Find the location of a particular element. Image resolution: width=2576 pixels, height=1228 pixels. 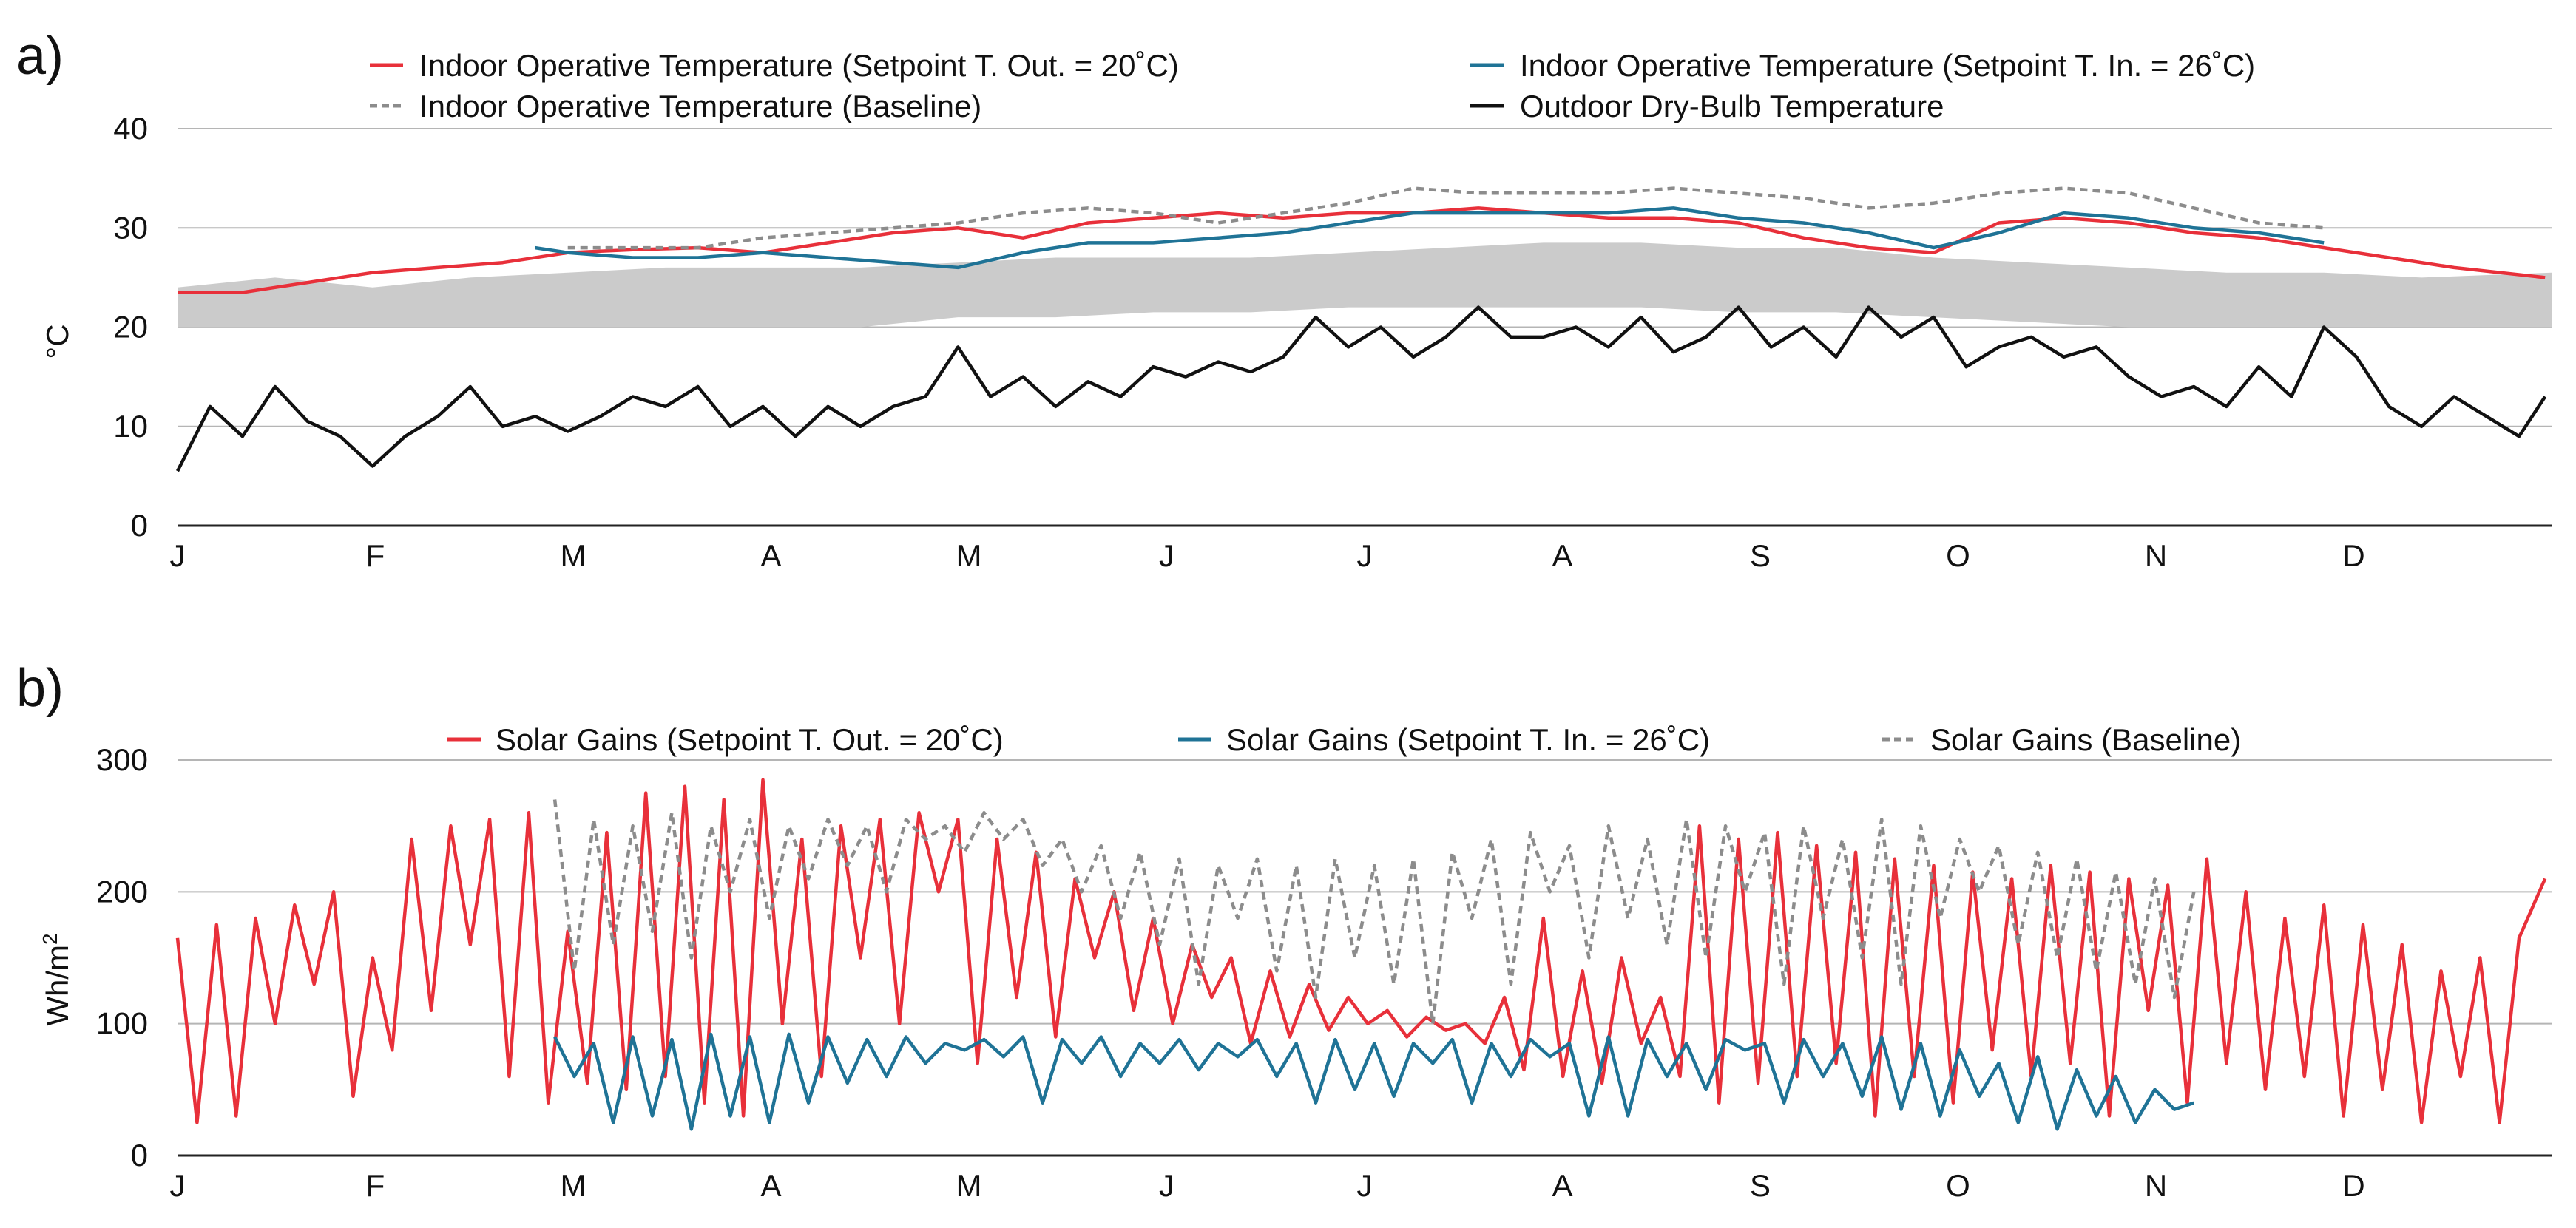

legend-item-outdoor-temp: Outdoor Dry-Bulb Temperature is located at coordinates (1707, 106).